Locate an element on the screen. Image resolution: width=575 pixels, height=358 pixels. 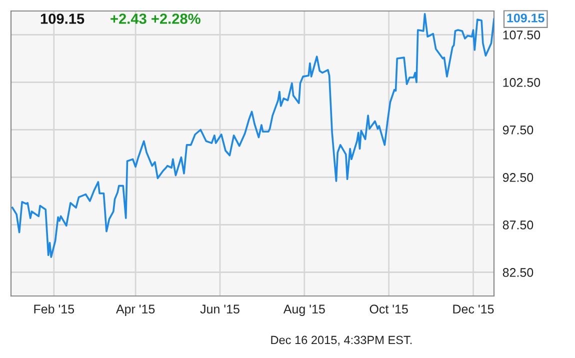
y-tick-label: 82.50 is located at coordinates (518, 272).